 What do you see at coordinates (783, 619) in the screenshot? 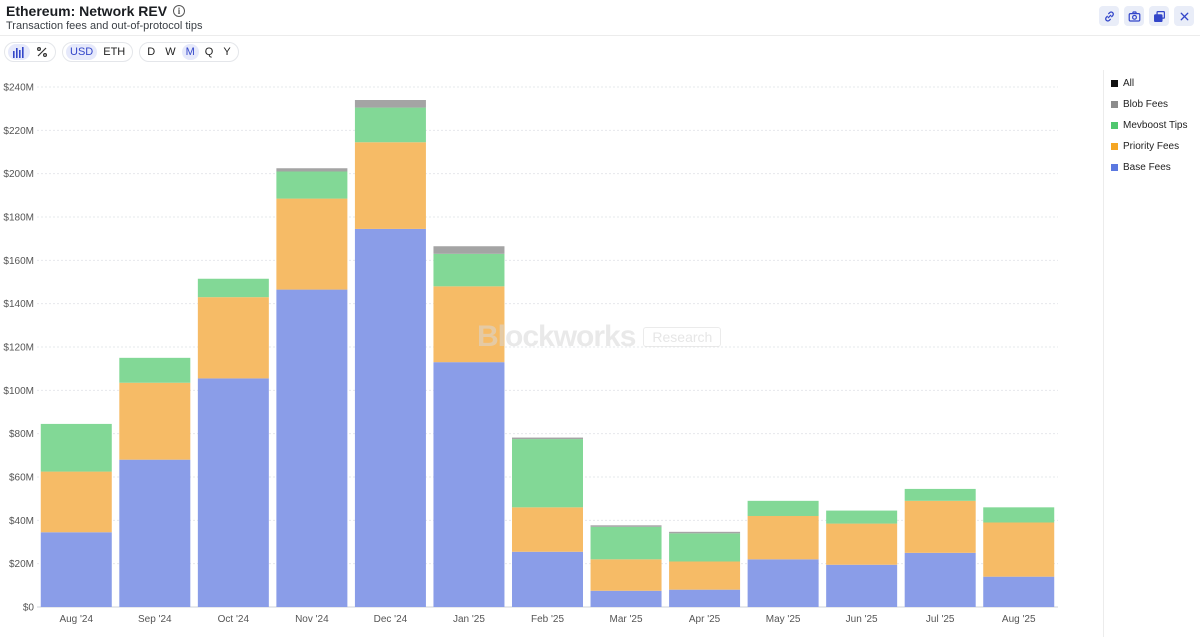
I see `x-tick-label: May '25` at bounding box center [783, 619].